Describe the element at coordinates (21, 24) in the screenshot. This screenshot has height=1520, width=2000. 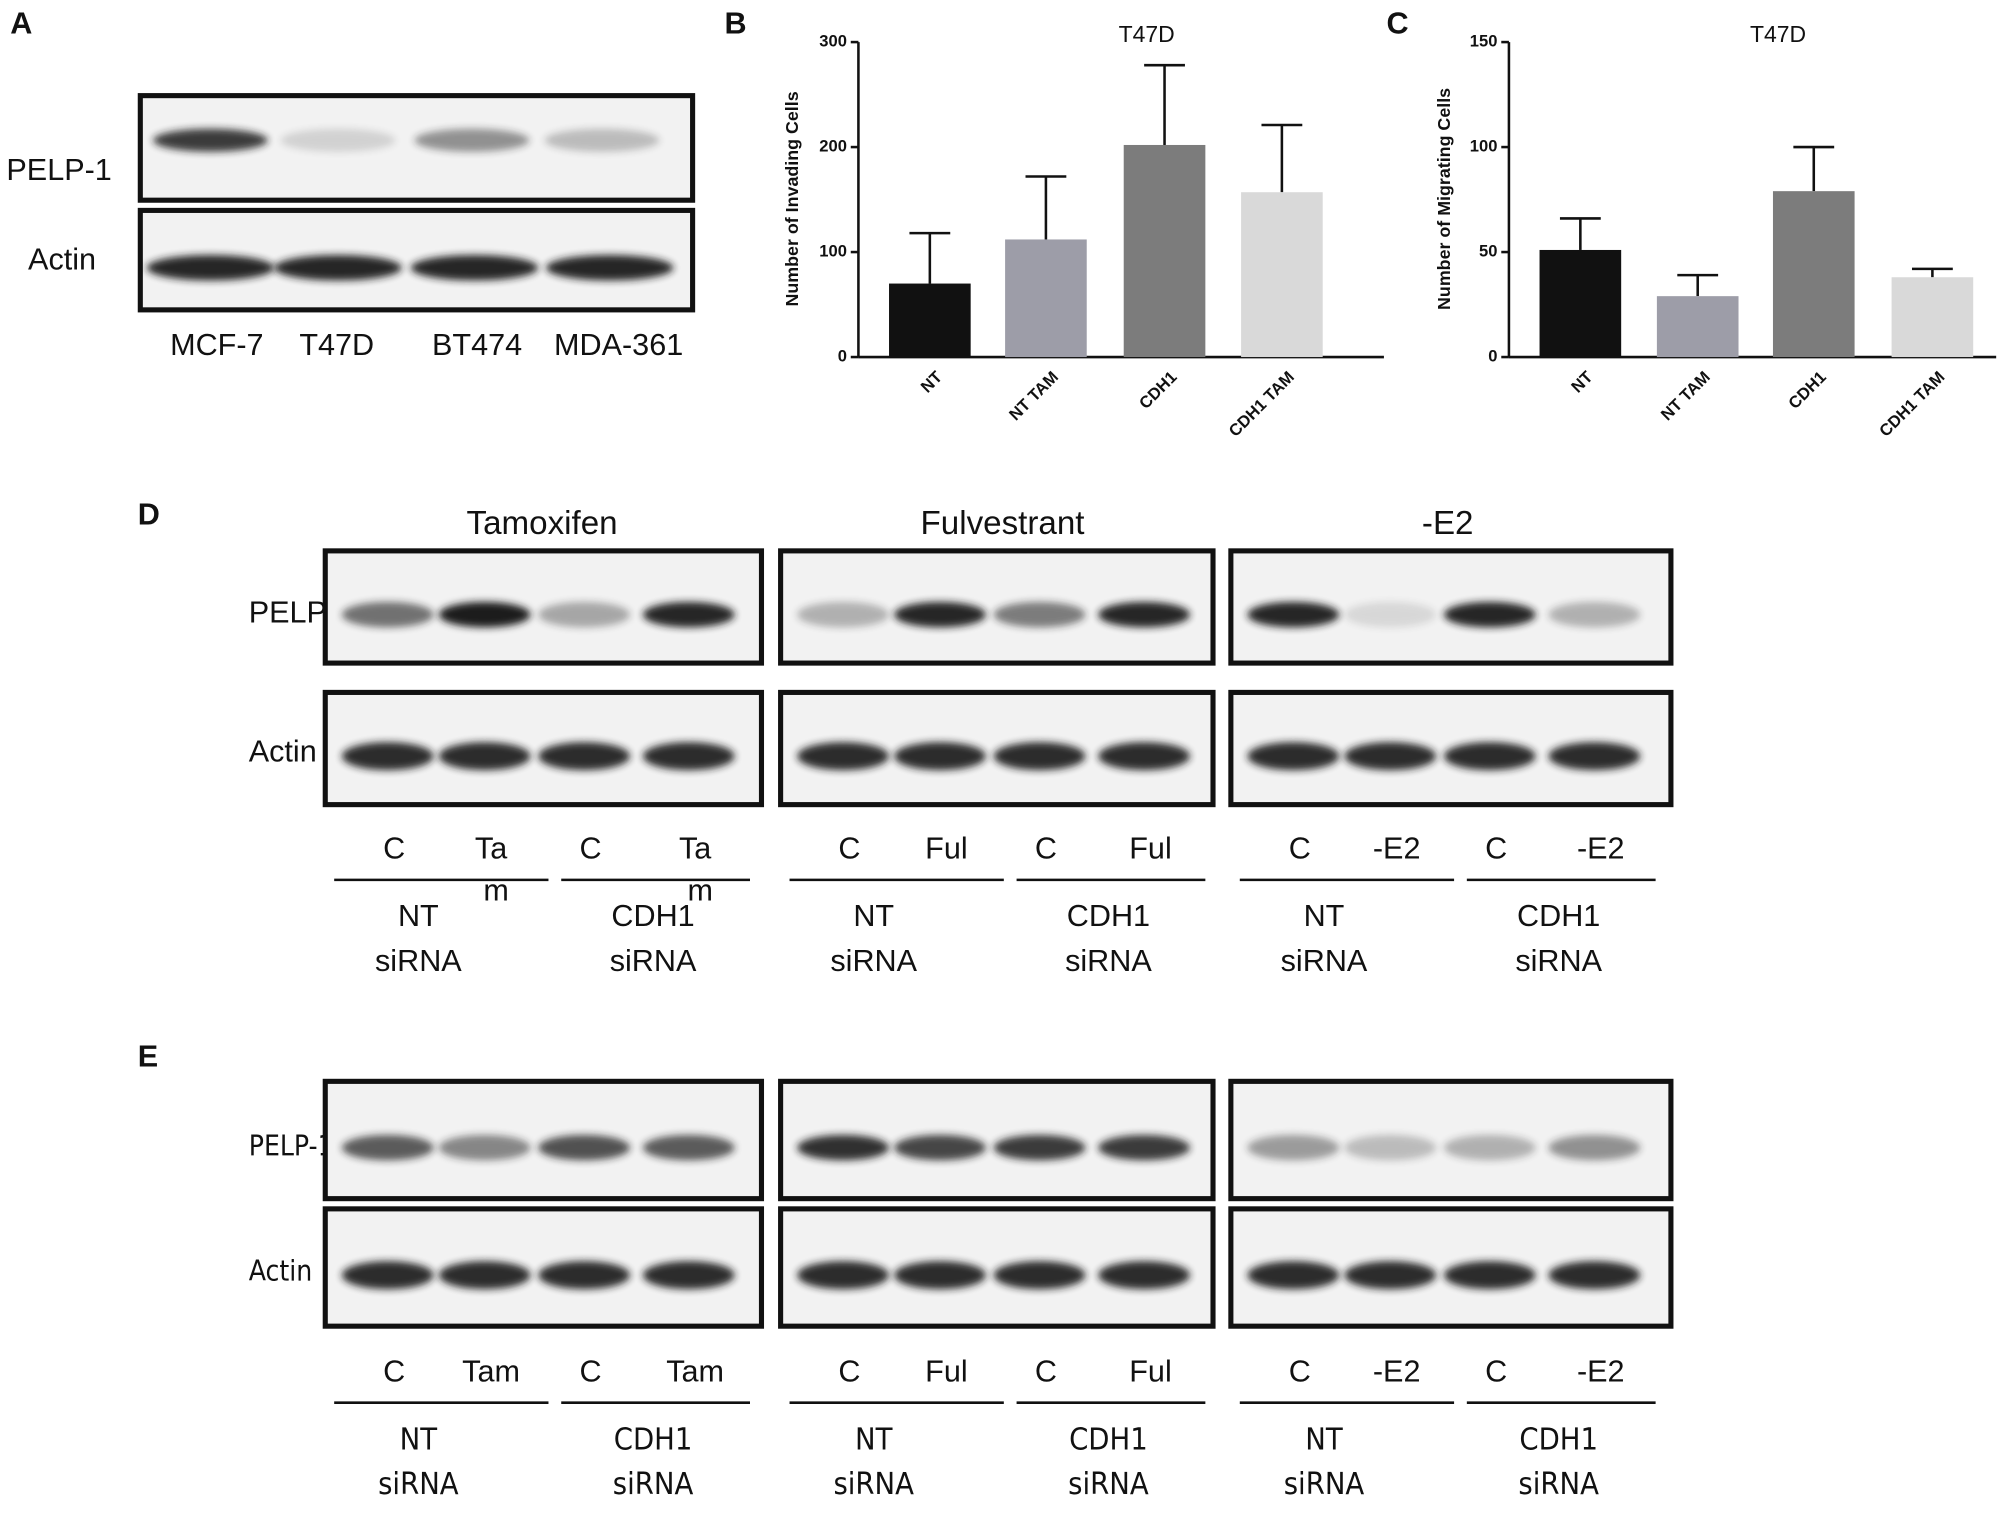
I see `panel-letter: A` at that location.